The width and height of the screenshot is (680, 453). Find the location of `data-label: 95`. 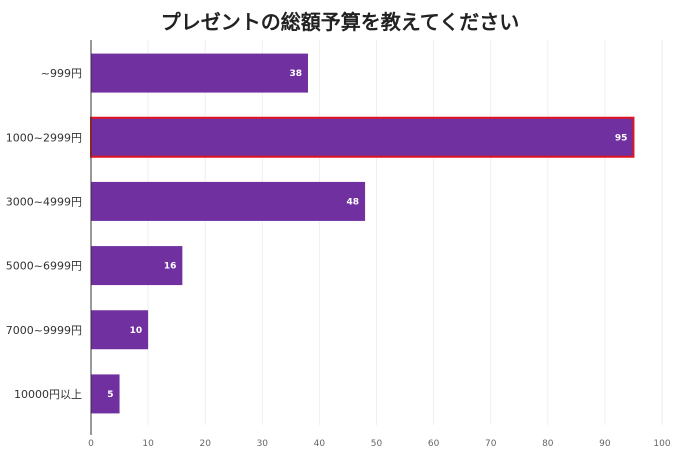

data-label: 95 is located at coordinates (621, 138).